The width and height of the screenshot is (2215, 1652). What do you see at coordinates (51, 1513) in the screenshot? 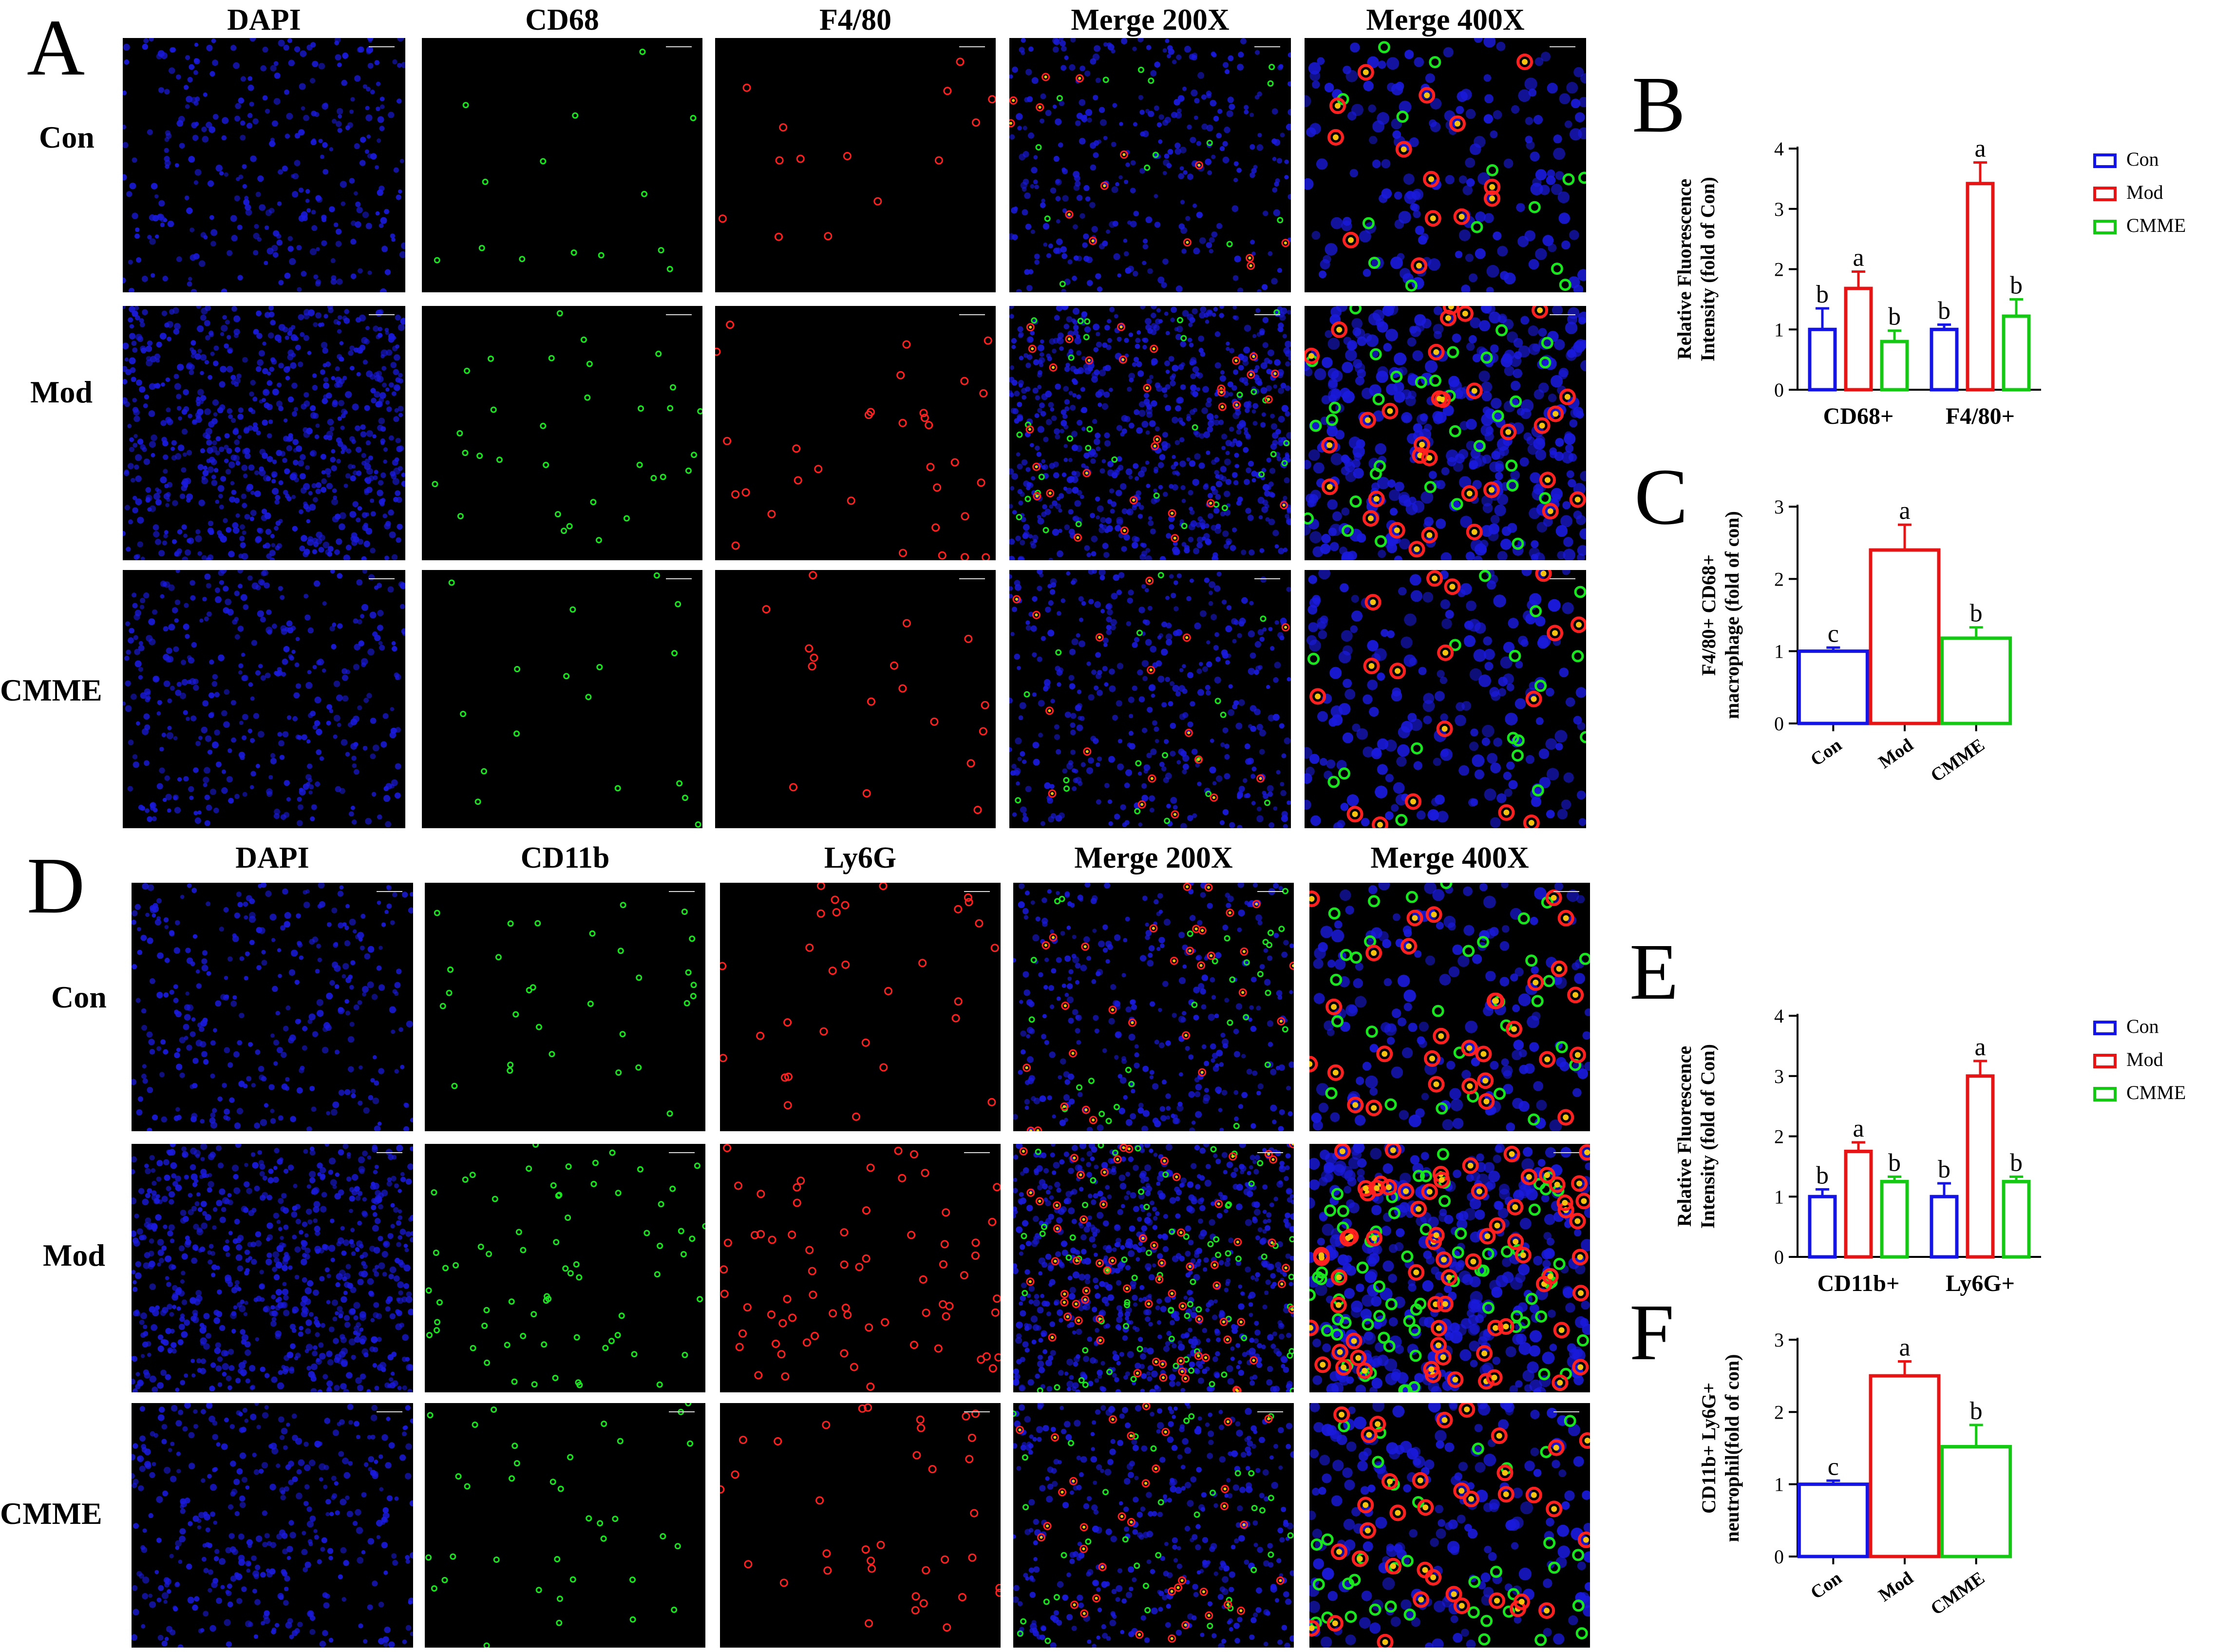
I see `panel-d-row-label-cmme: CMME` at bounding box center [51, 1513].